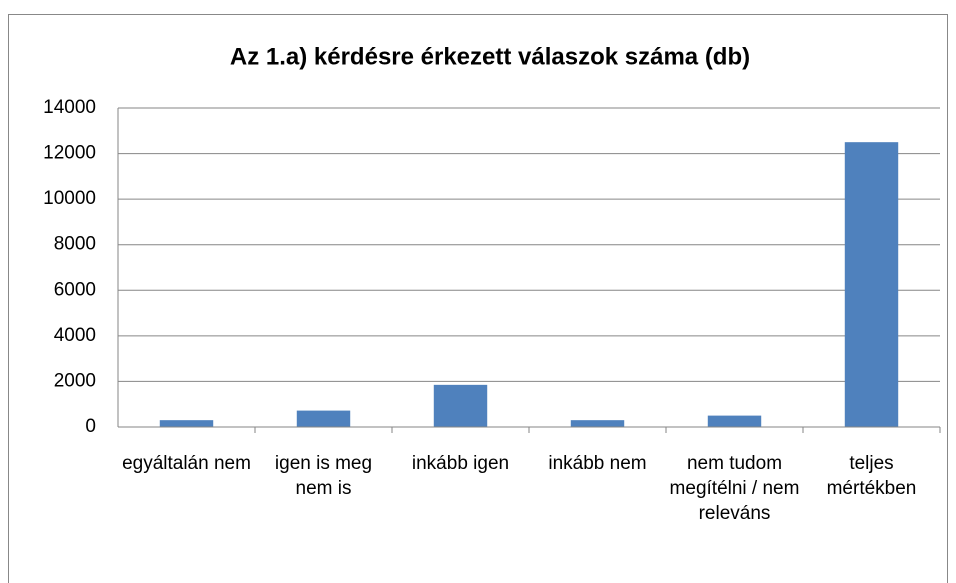  I want to click on y-tick-label: 14000, so click(69, 107).